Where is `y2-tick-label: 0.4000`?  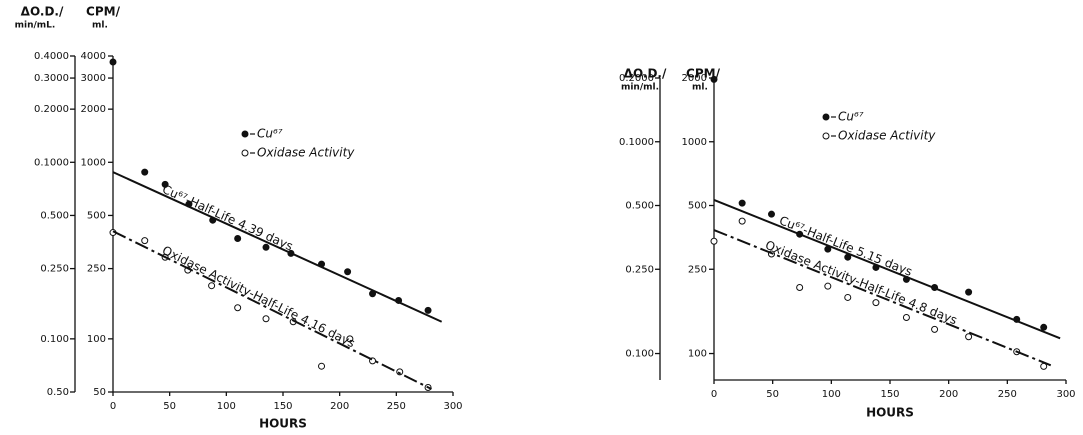 y2-tick-label: 0.4000 is located at coordinates (51, 56).